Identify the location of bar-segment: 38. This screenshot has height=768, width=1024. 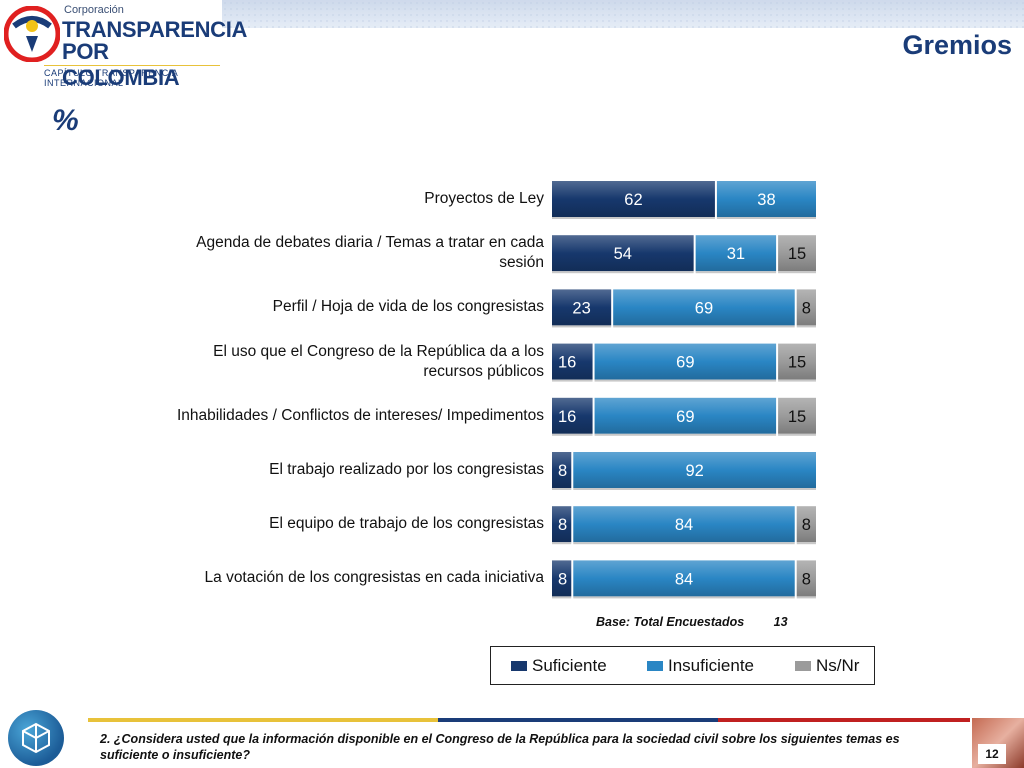
(766, 200).